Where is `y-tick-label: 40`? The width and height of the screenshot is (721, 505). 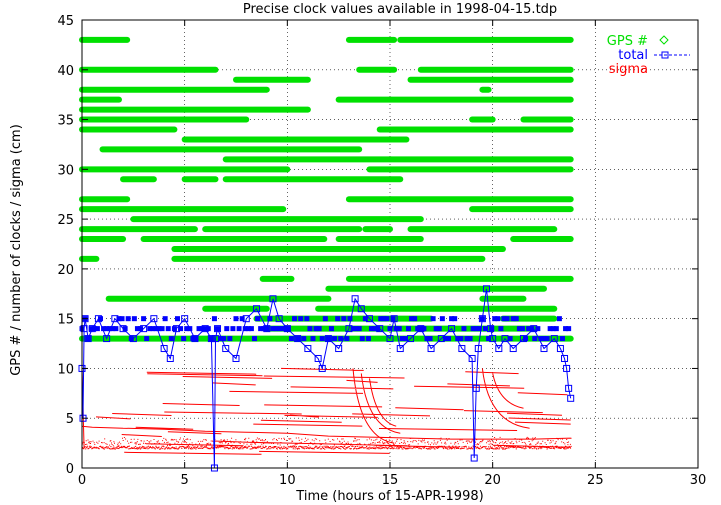 y-tick-label: 40 is located at coordinates (65, 71).